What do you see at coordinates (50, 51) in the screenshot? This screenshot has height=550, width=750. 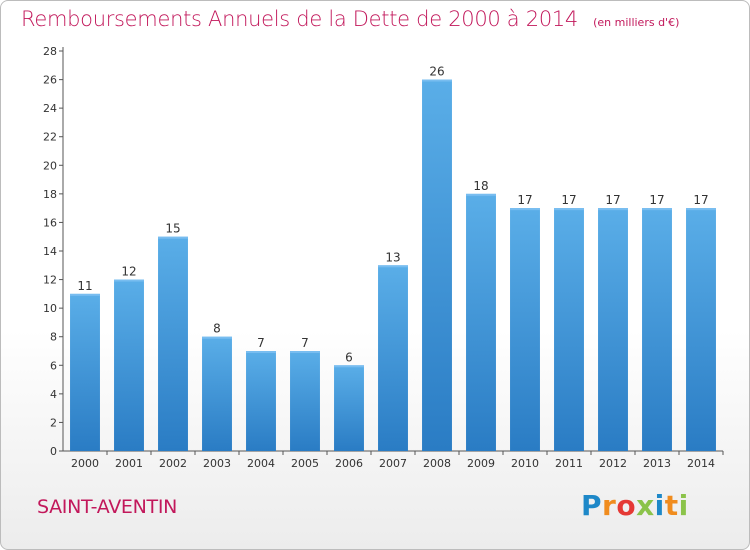 I see `y-tick-label: 28` at bounding box center [50, 51].